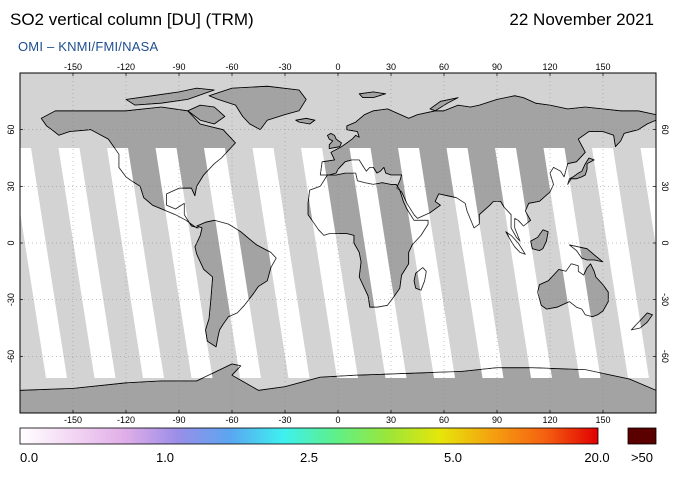 The width and height of the screenshot is (676, 480). I want to click on lon-tick-label-top: 150, so click(602, 67).